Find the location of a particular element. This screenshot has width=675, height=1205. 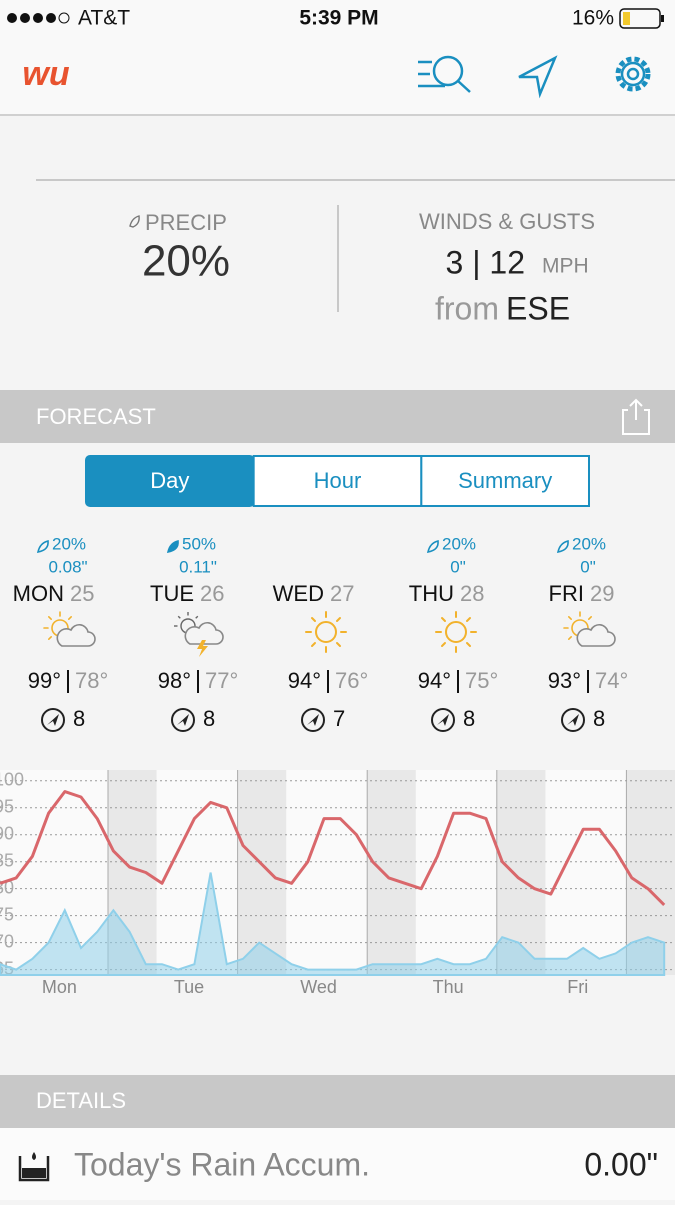

wind-direction: ESE is located at coordinates (538, 308).